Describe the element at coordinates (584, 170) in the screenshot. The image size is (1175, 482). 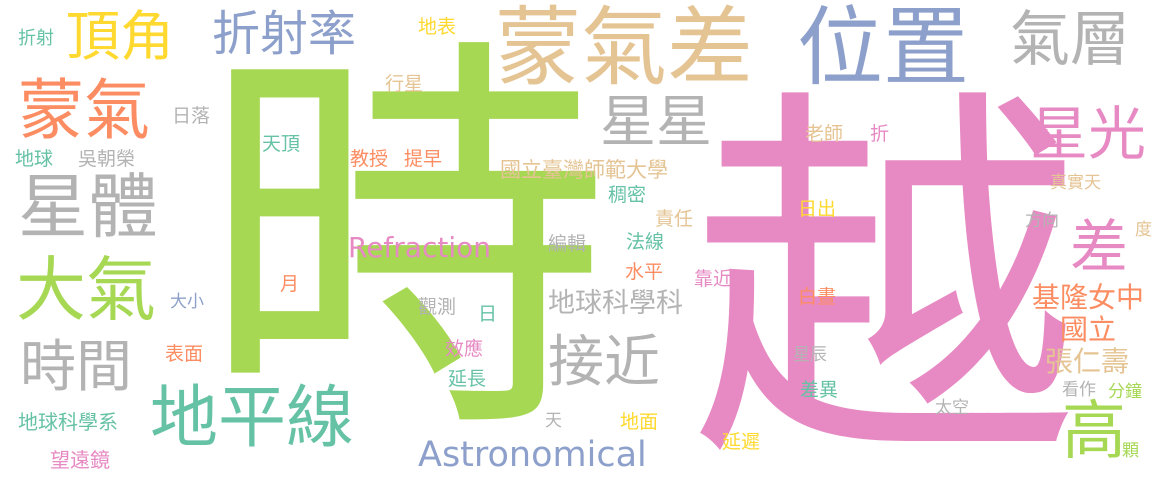
I see `word-guolitaiwan: 國立臺灣師範大學` at that location.